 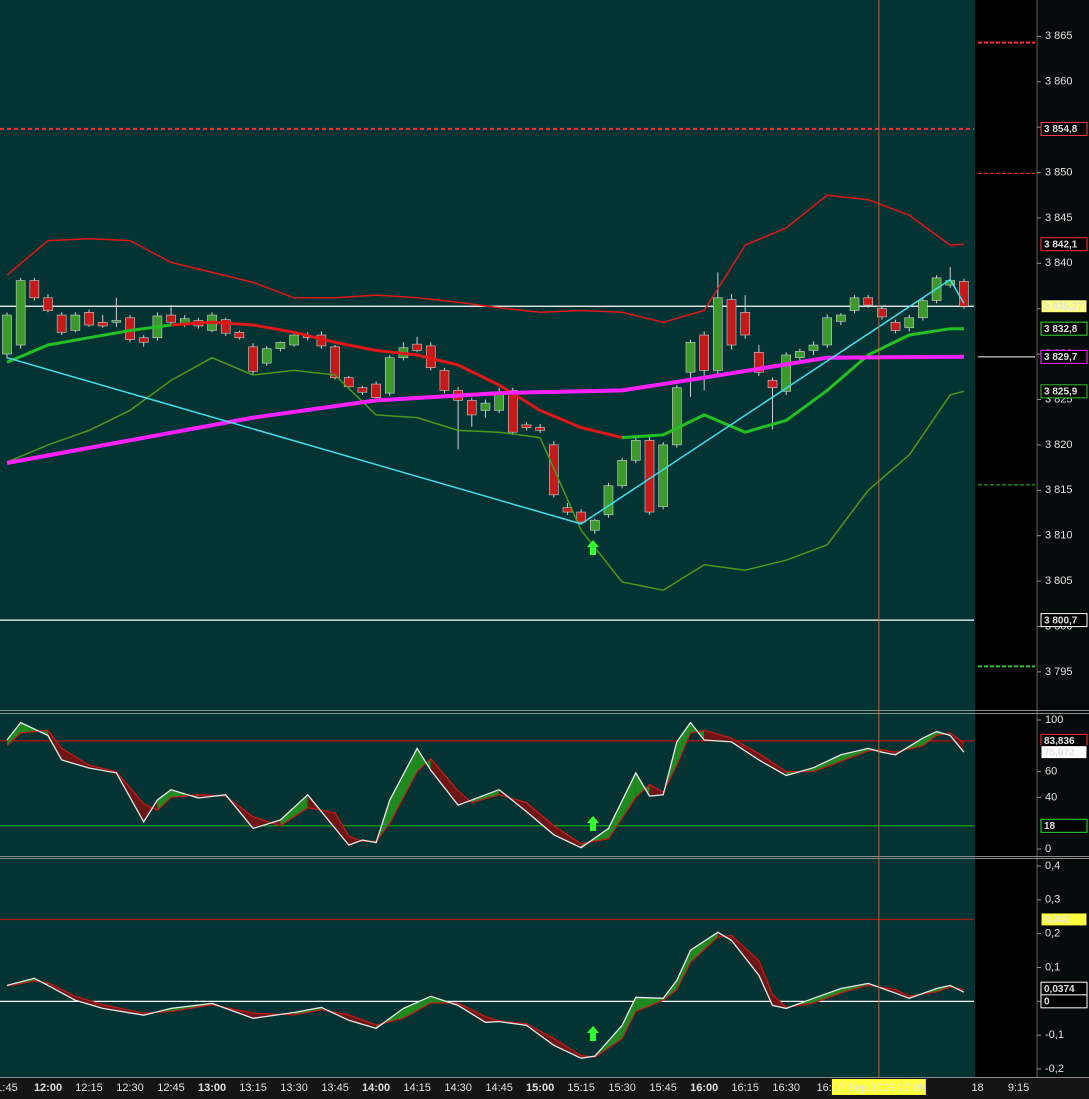 I want to click on time-axis-background, so click(x=544, y=1088).